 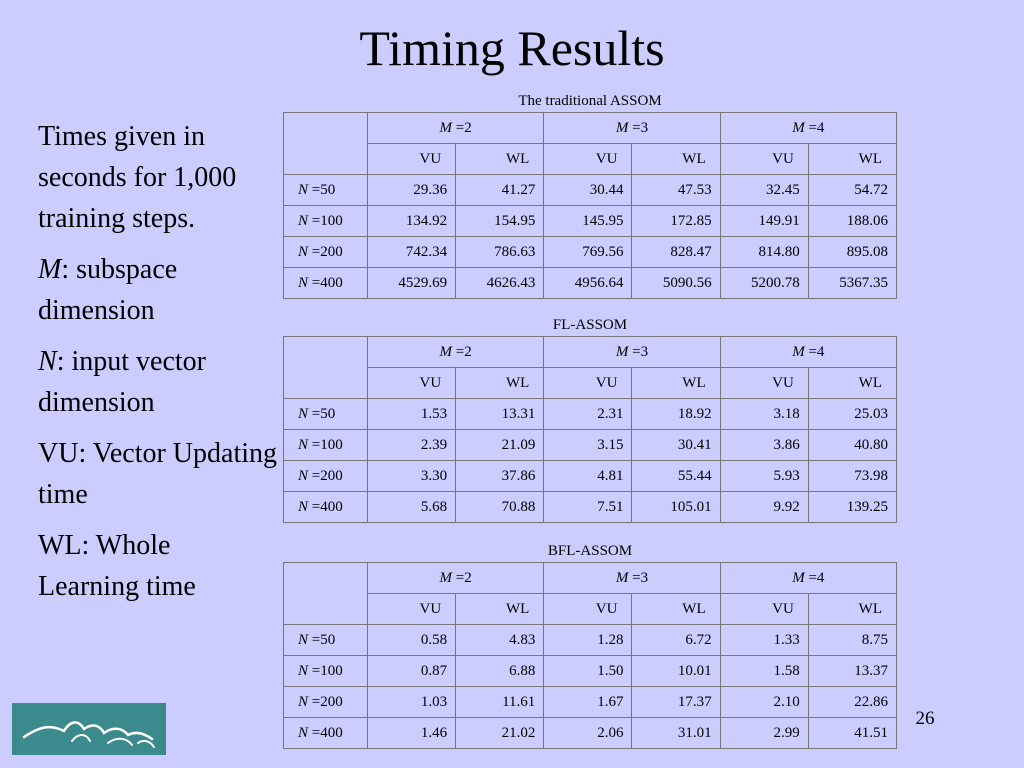 What do you see at coordinates (764, 507) in the screenshot?
I see `cell: 9.92` at bounding box center [764, 507].